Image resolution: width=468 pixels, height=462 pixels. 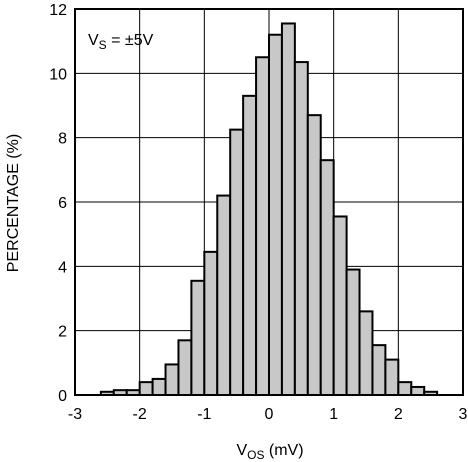 I want to click on supply-voltage-annotation: VS = ±5V, so click(x=121, y=42).